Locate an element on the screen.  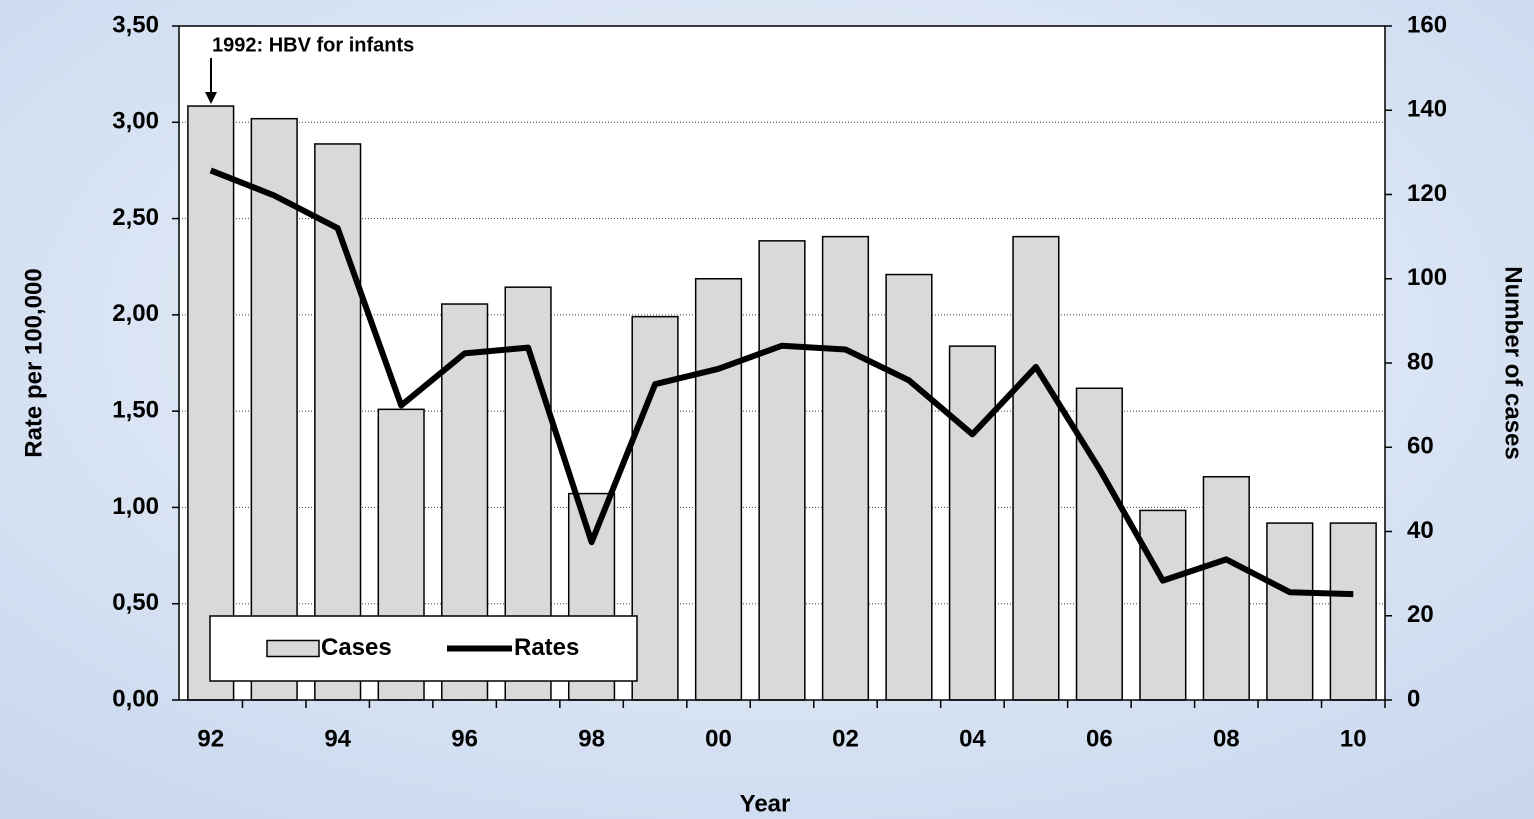
x-tick-label: 96 is located at coordinates (464, 738).